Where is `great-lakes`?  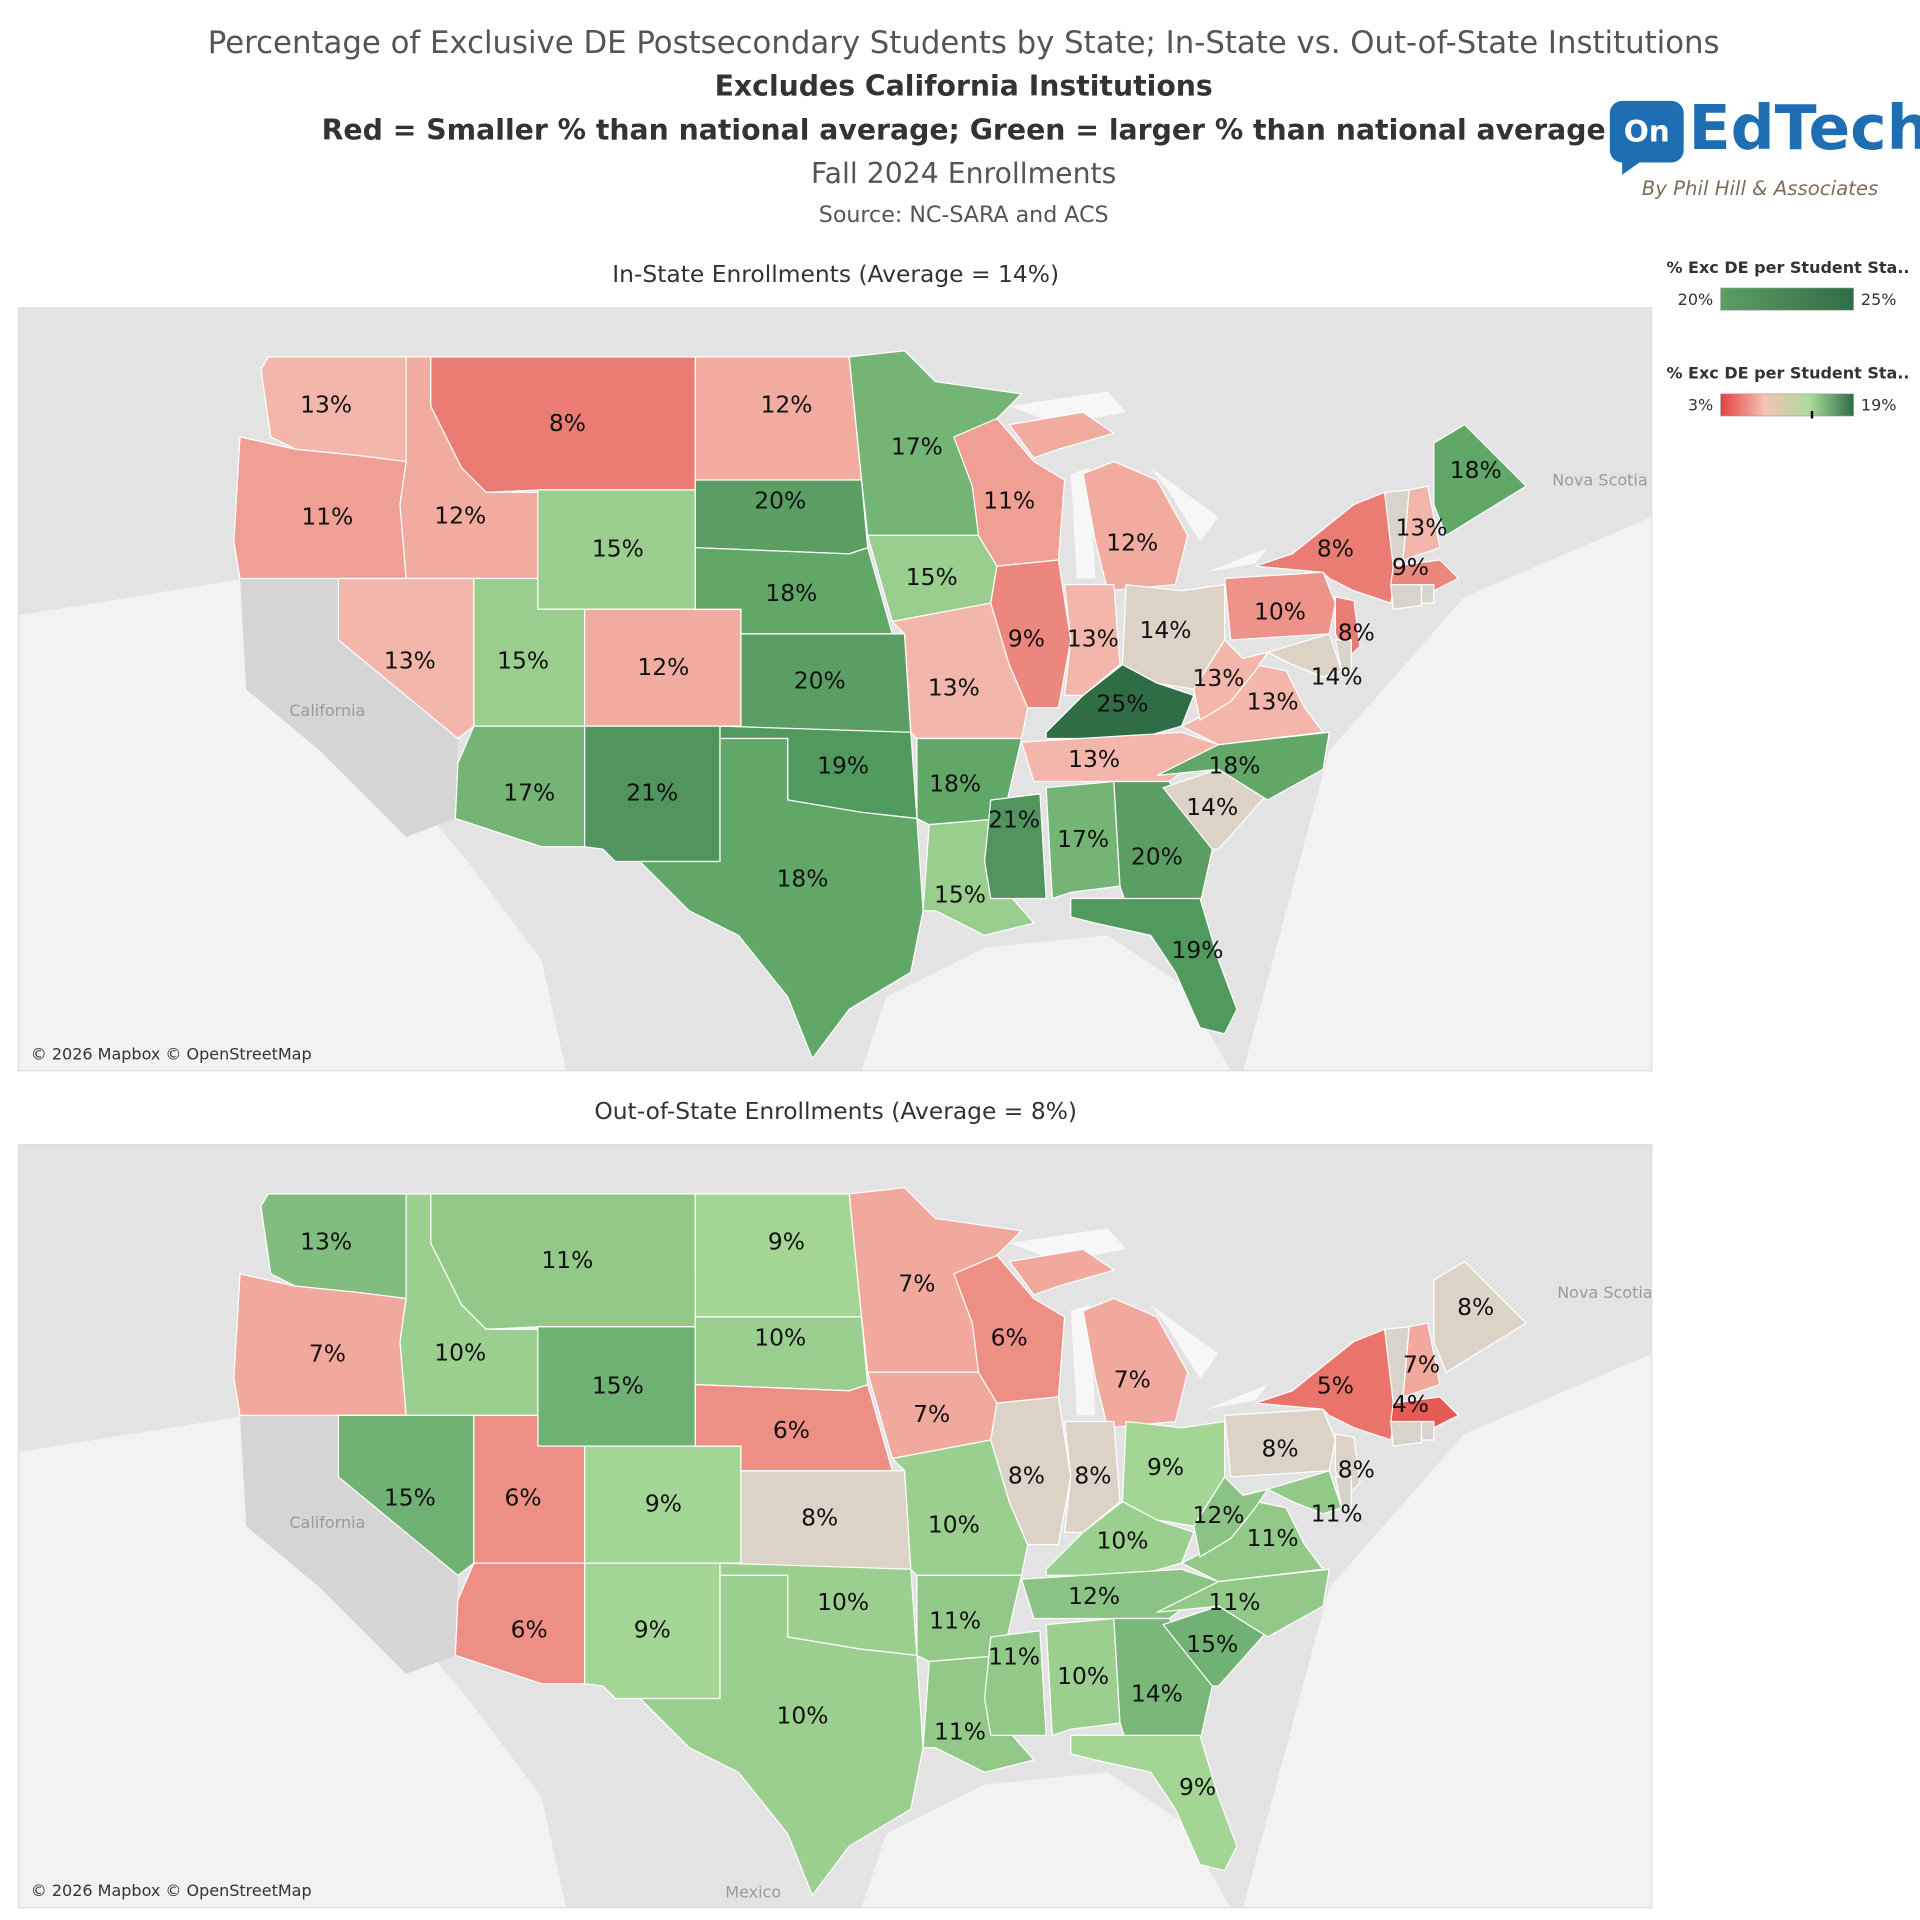
great-lakes is located at coordinates (1138, 1322).